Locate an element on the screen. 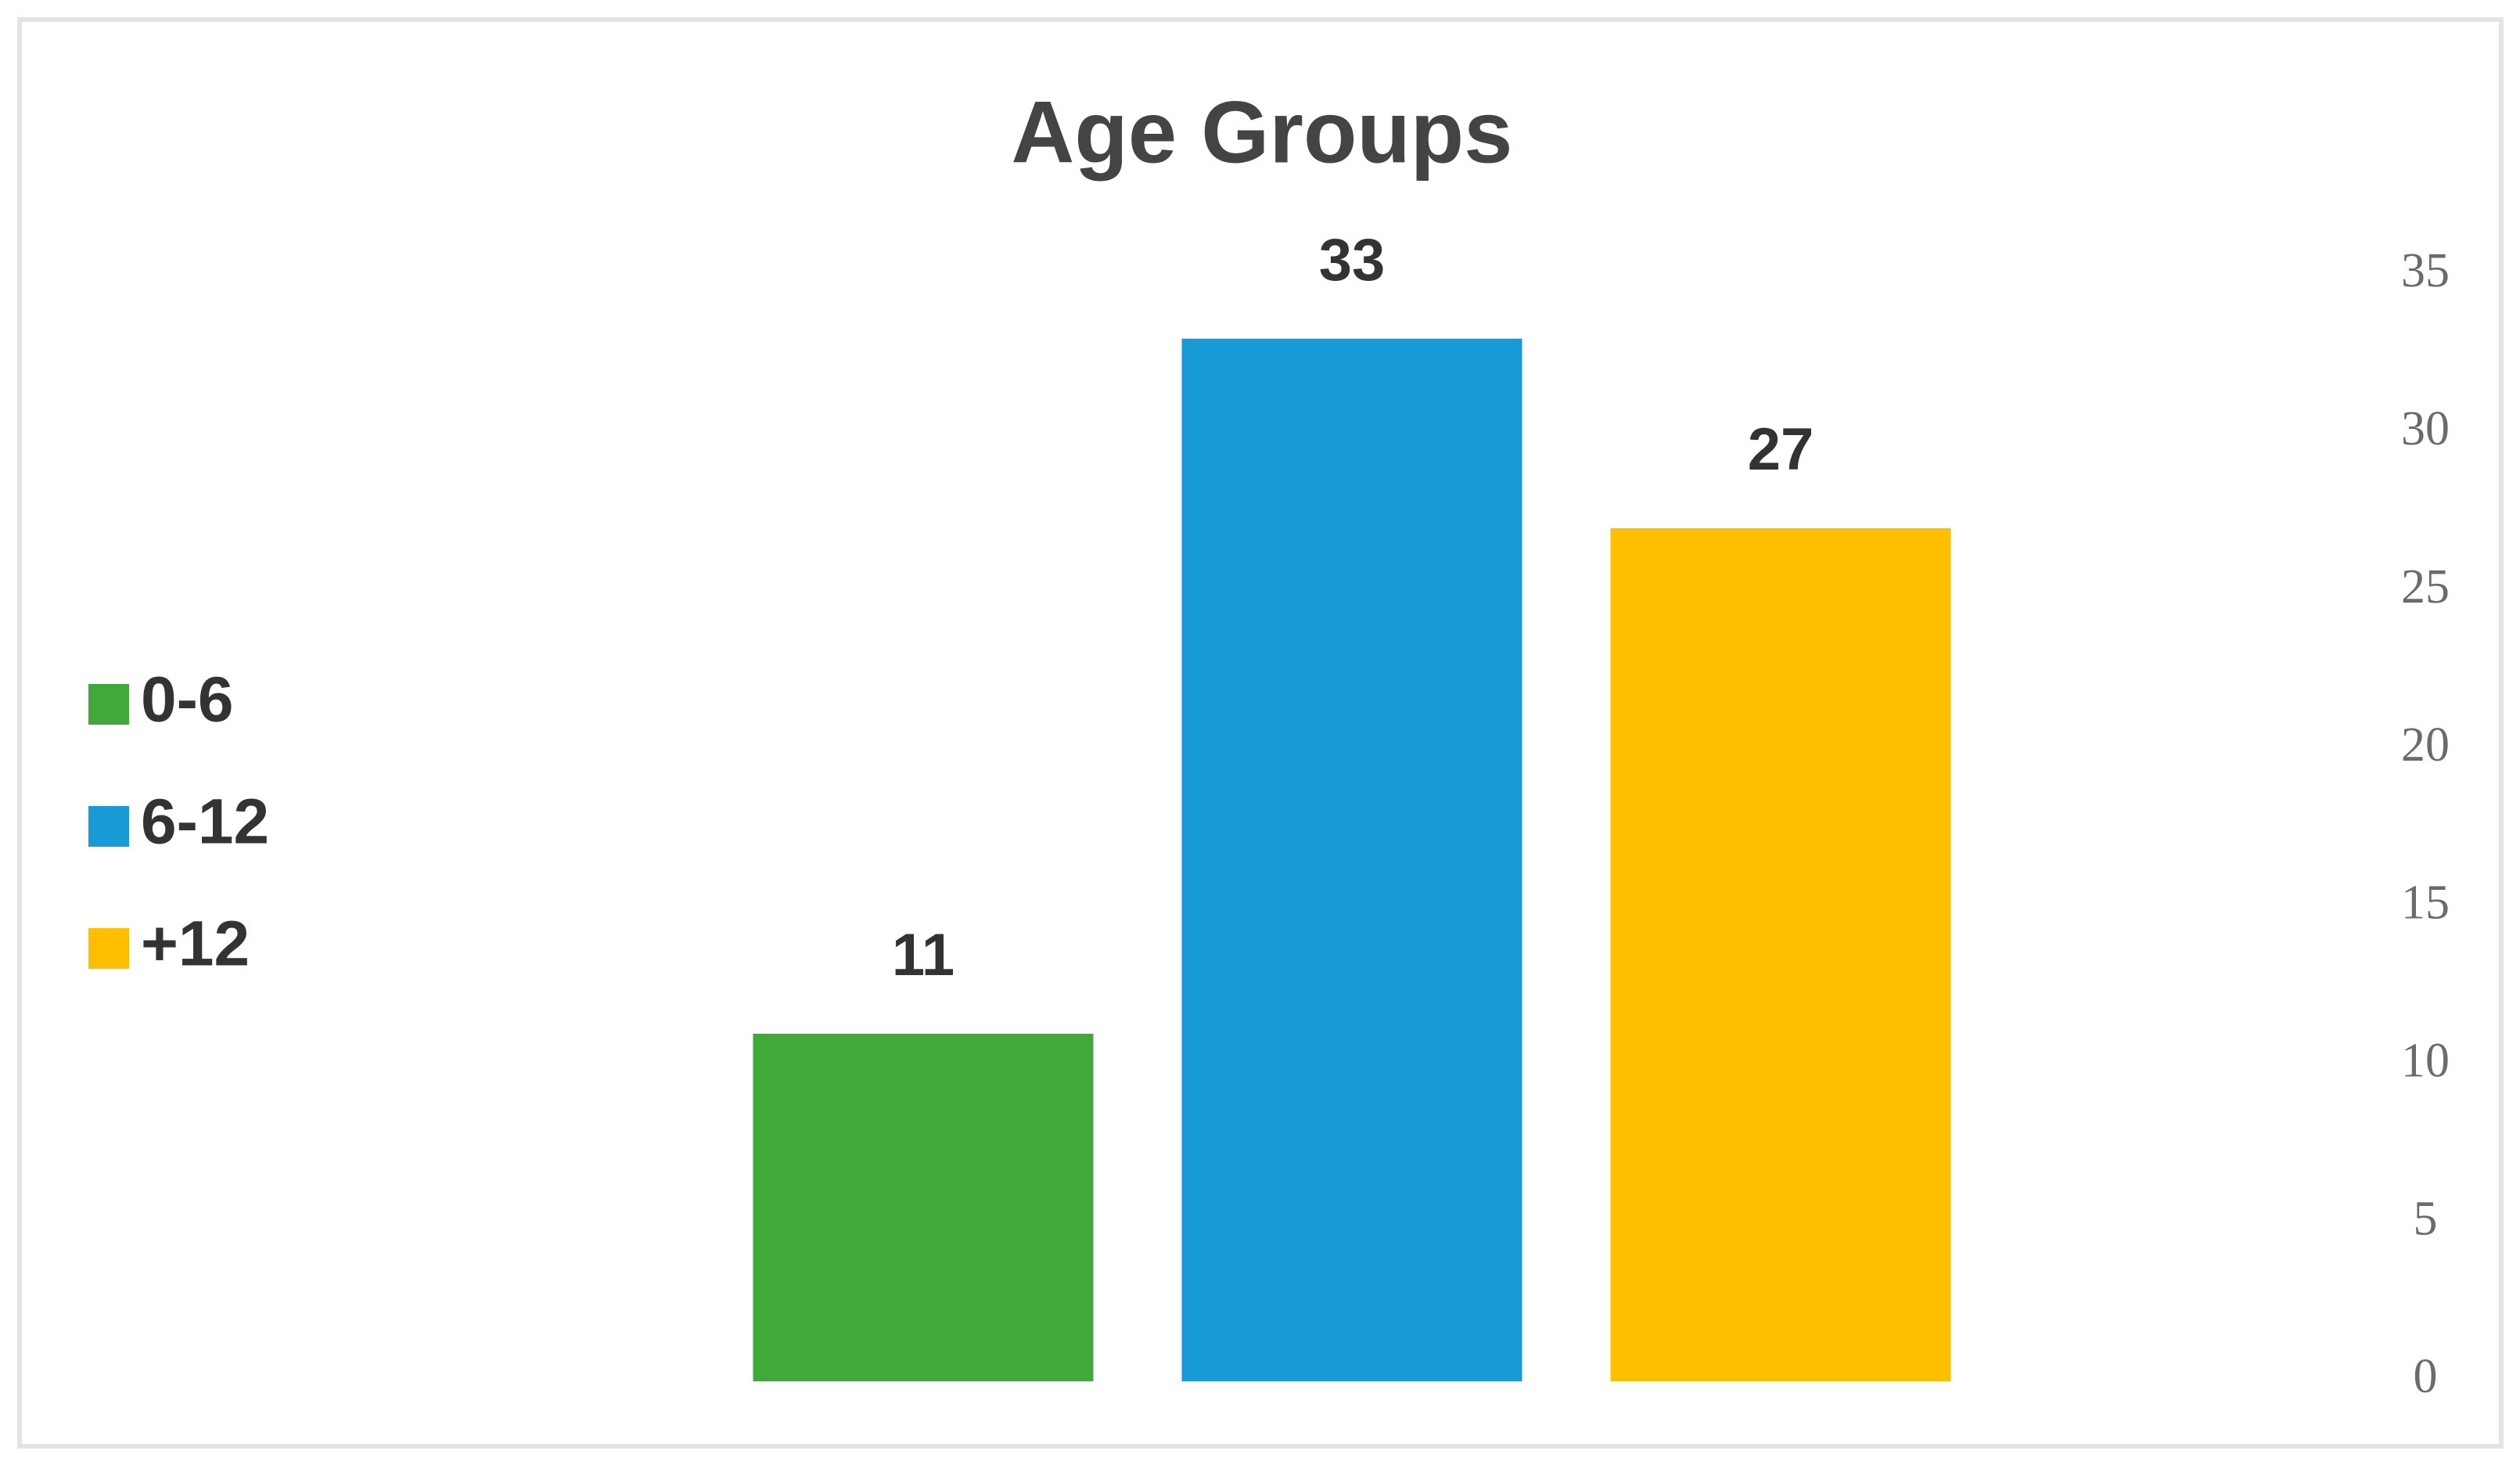 The height and width of the screenshot is (1465, 2520). legend-label: +12 is located at coordinates (195, 944).